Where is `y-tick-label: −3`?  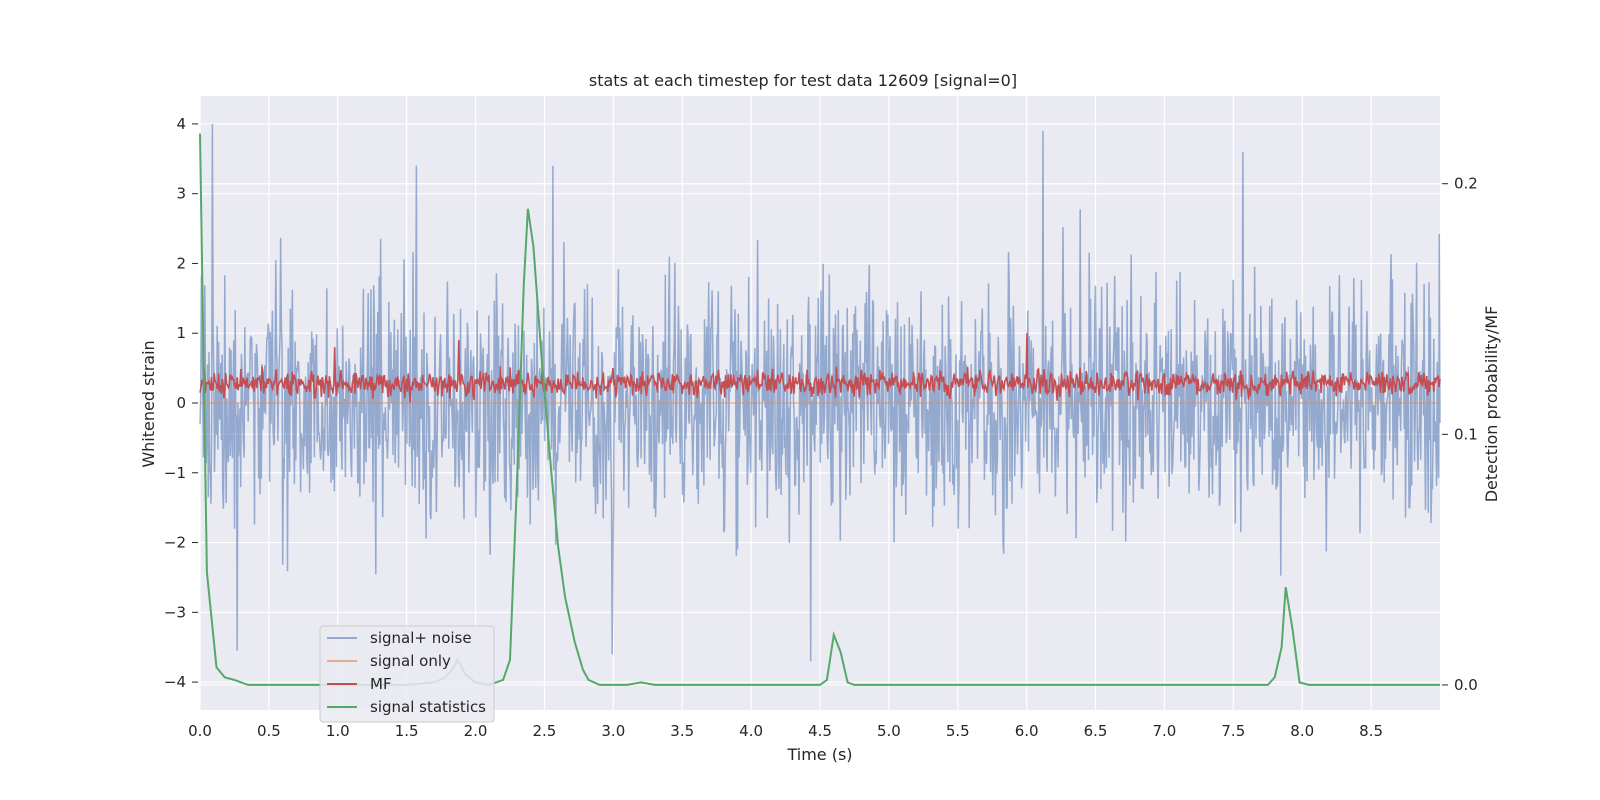
y-tick-label: −3 is located at coordinates (175, 612).